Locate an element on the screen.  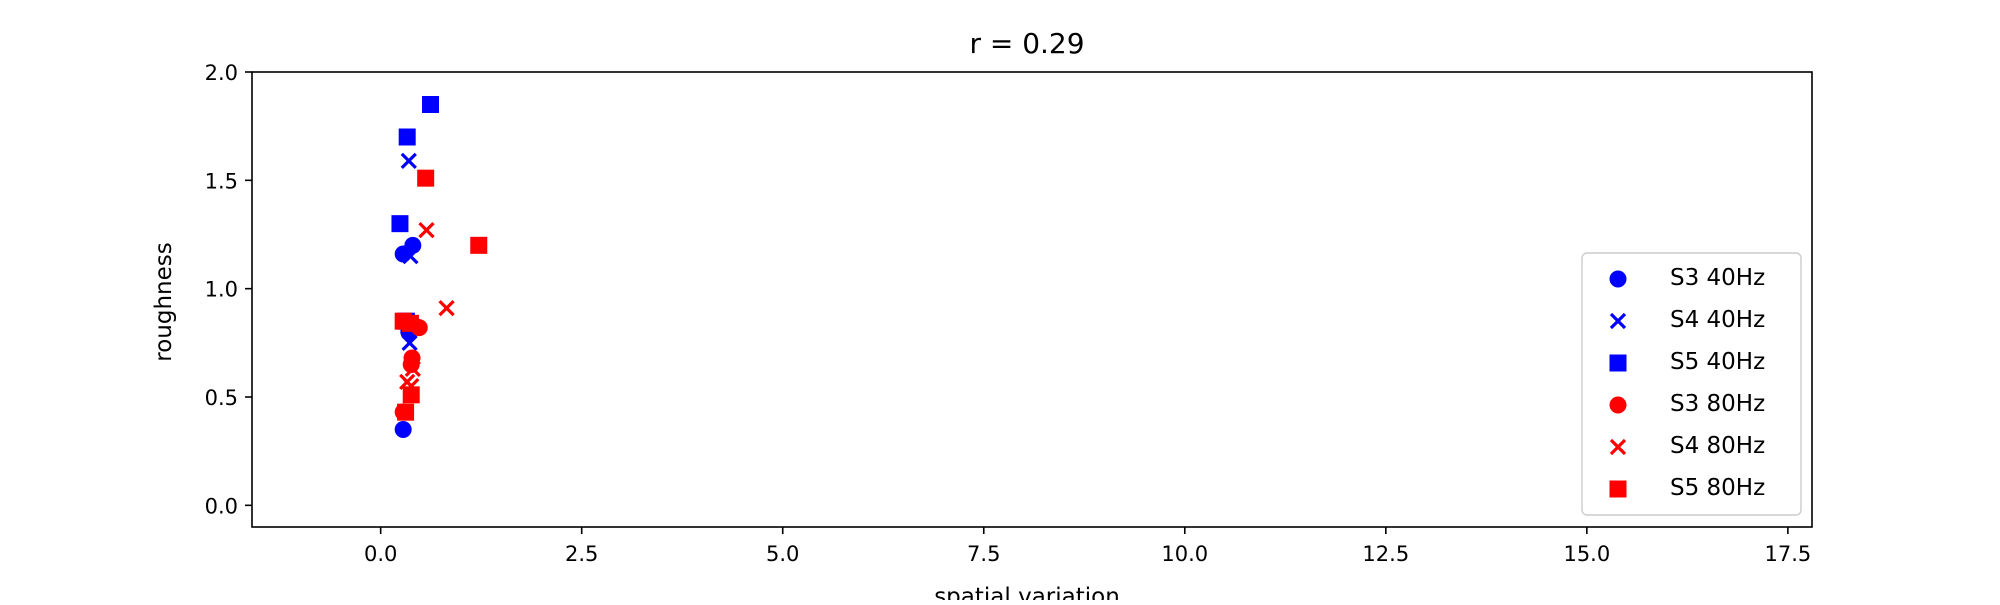
x-tick-label: 2.5 is located at coordinates (581, 554).